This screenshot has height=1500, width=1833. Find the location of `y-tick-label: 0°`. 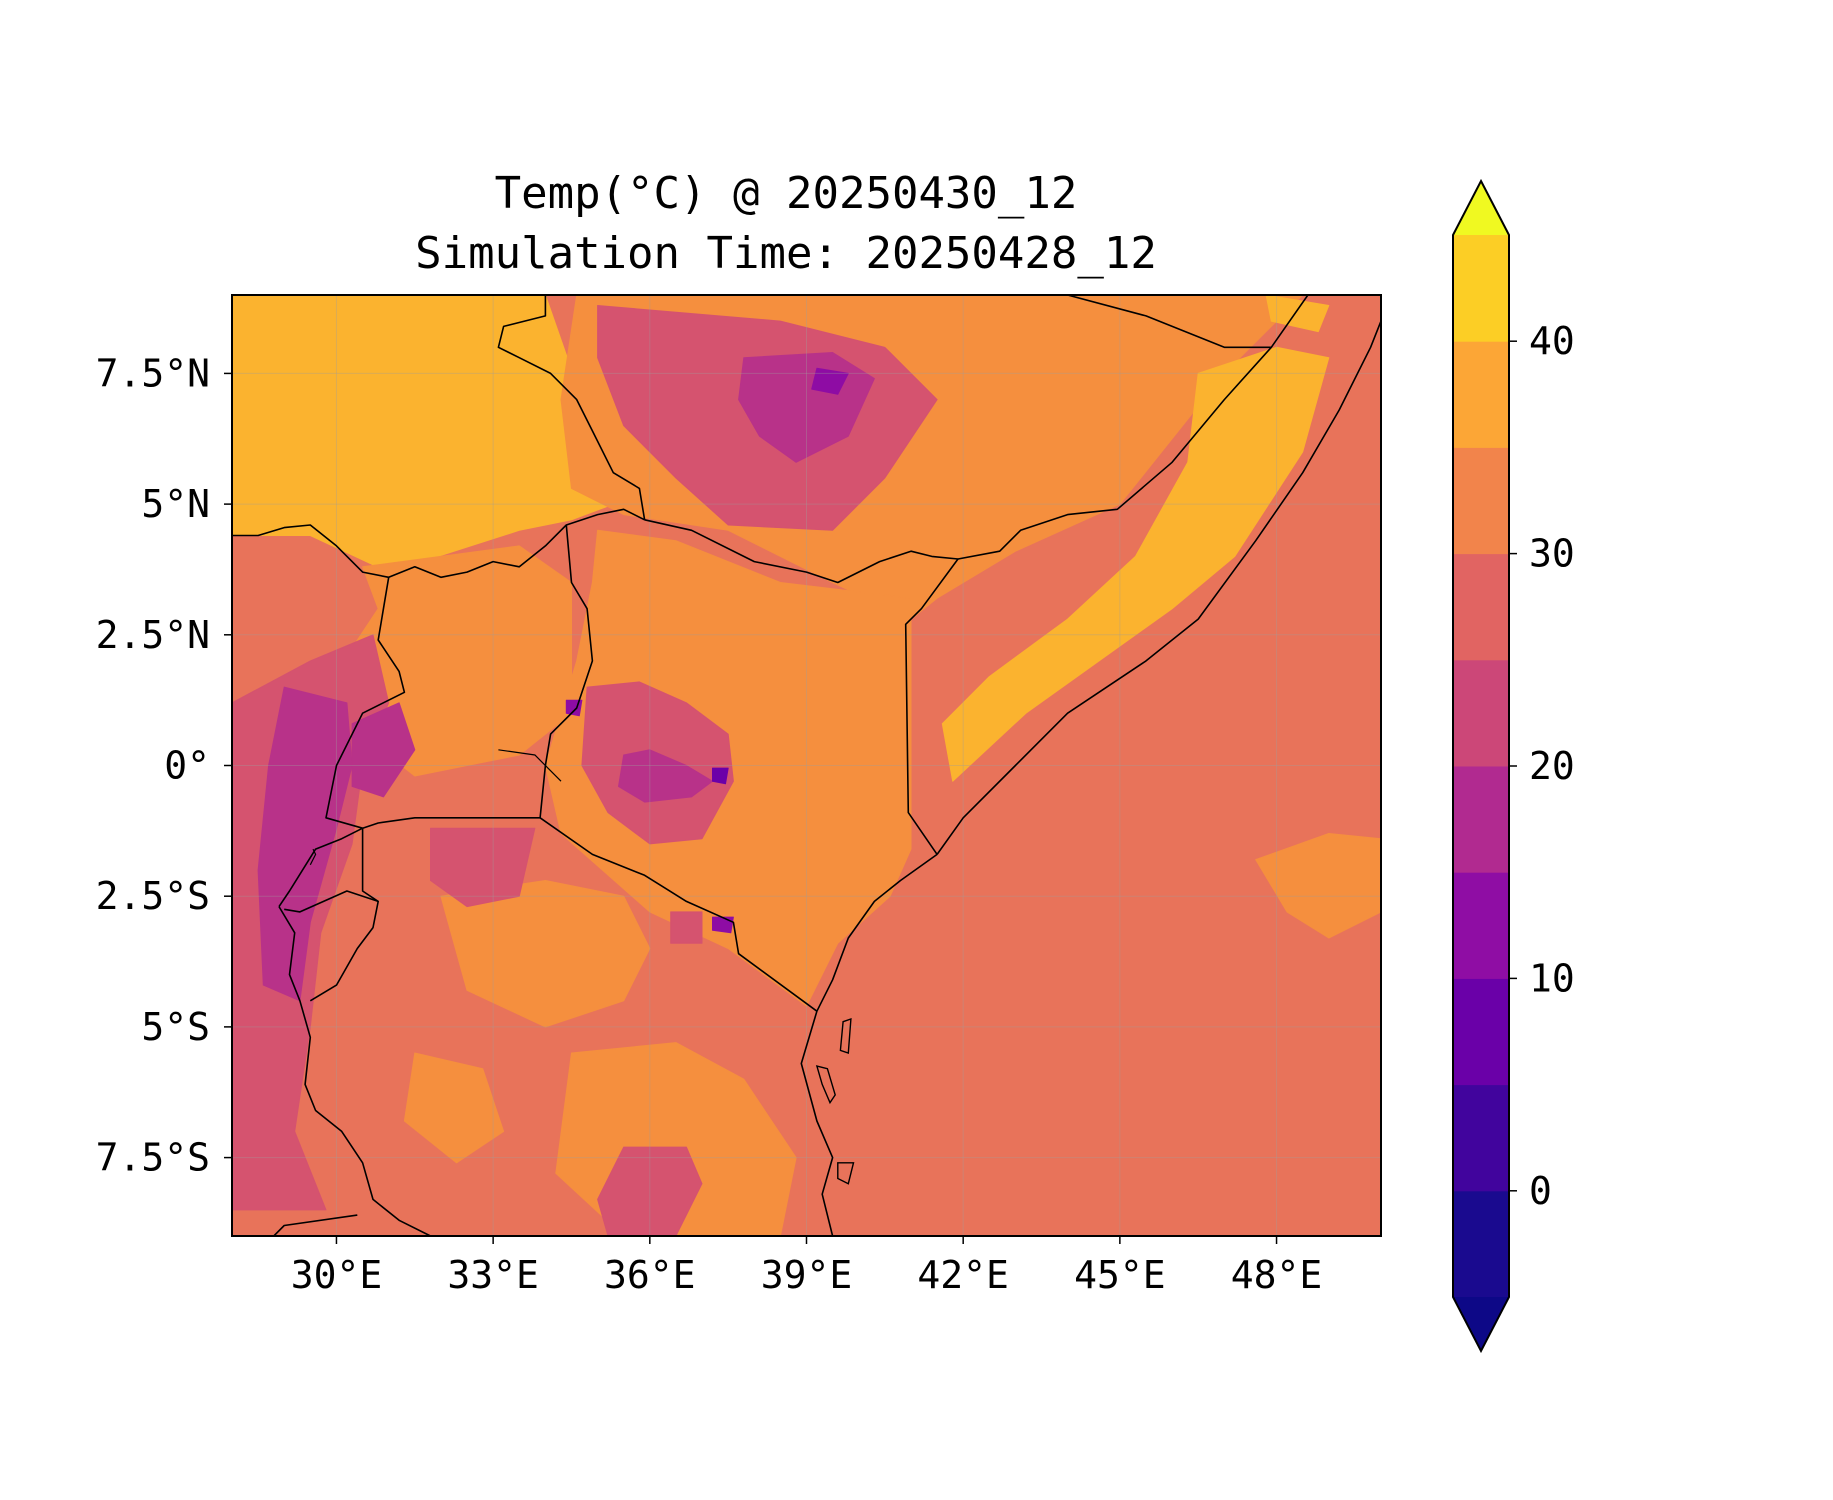

y-tick-label: 0° is located at coordinates (187, 766).